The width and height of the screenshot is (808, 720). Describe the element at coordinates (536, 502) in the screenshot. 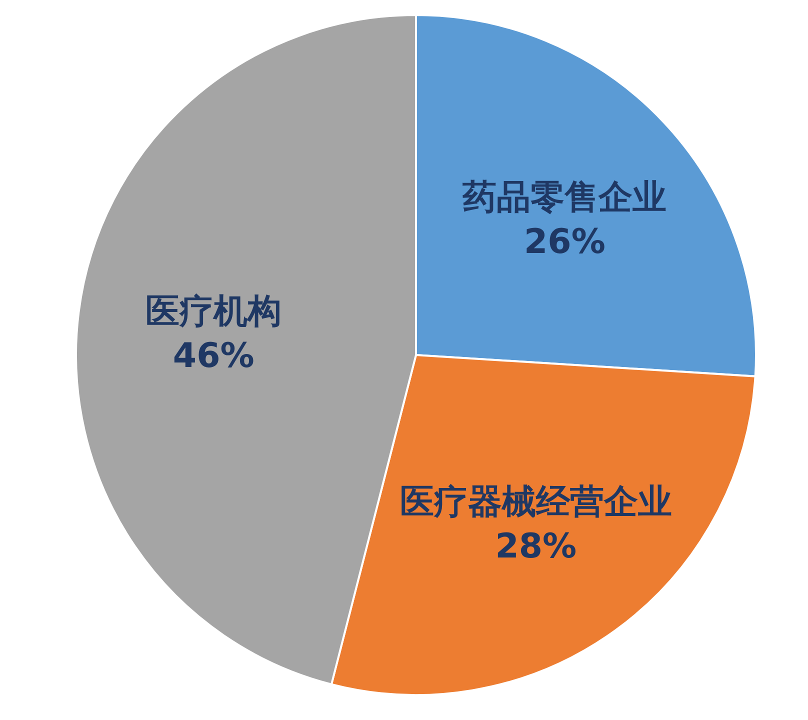

I see `slice-label: 医疗器械经营企业` at that location.